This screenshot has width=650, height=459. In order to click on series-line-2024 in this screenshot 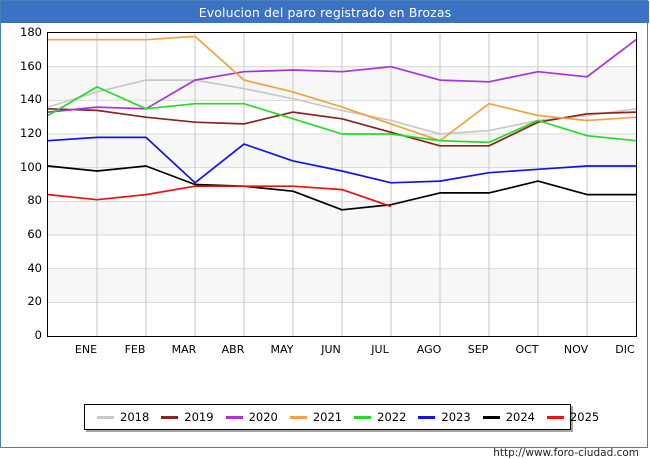, I will do `click(342, 188)`.